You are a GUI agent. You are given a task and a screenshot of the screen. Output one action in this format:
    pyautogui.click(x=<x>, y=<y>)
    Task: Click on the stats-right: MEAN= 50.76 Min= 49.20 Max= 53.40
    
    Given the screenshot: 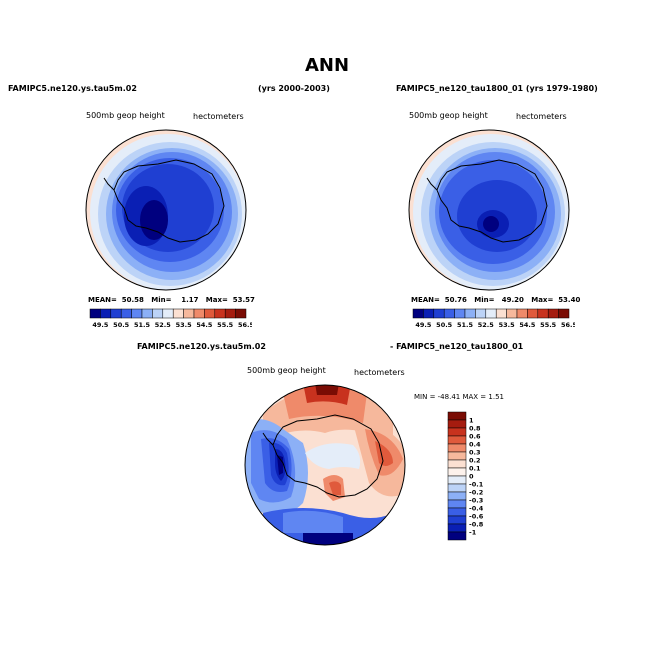 What is the action you would take?
    pyautogui.click(x=495, y=300)
    